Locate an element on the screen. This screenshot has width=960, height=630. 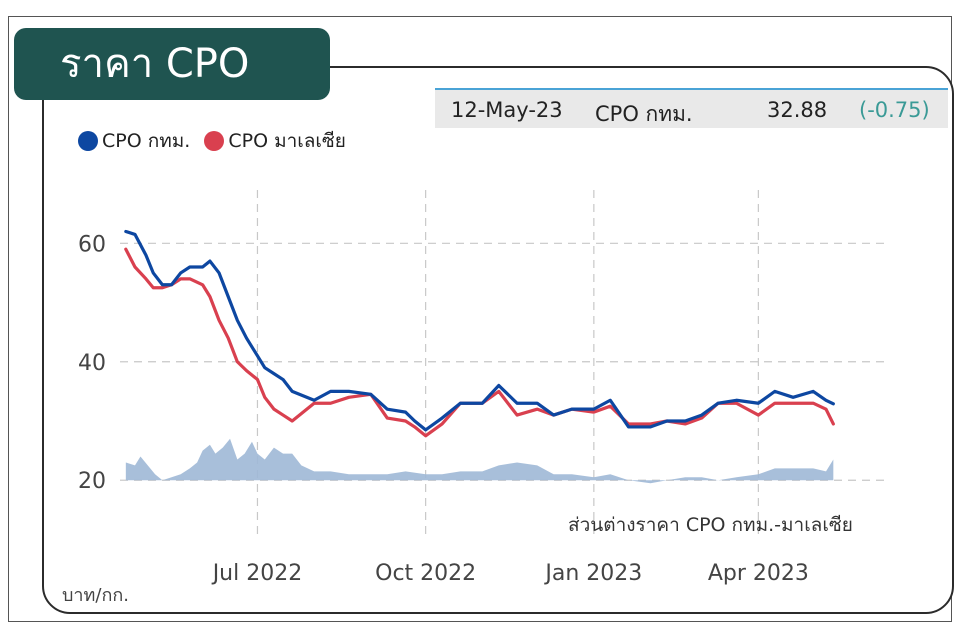
chart-legend: CPO กทม. CPO มาเลเซีย is located at coordinates (216, 141).